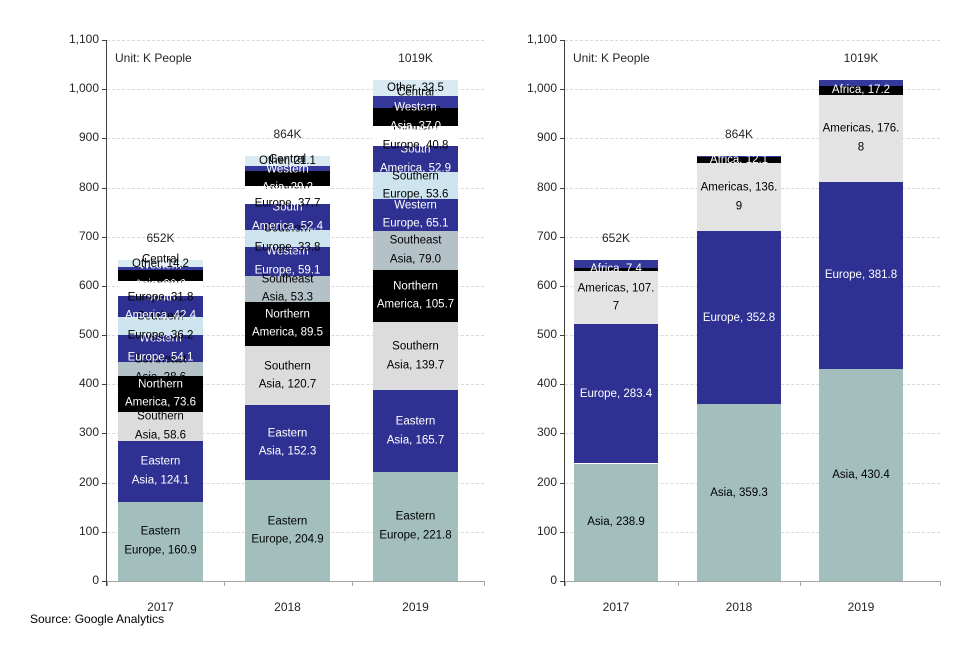 The image size is (960, 660). I want to click on continents-y-tick-label-200: 200, so click(546, 481).